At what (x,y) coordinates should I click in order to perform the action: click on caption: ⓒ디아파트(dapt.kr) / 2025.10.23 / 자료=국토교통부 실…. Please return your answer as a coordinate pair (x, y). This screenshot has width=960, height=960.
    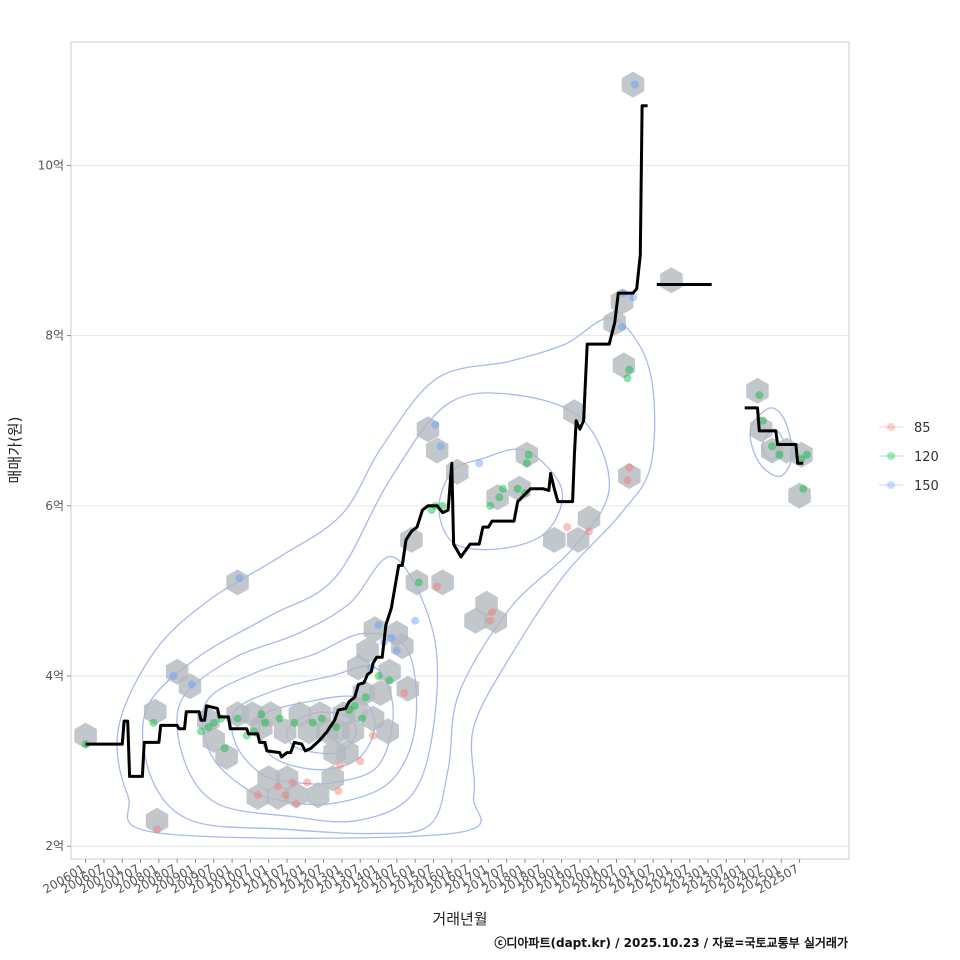
    Looking at the image, I should click on (671, 942).